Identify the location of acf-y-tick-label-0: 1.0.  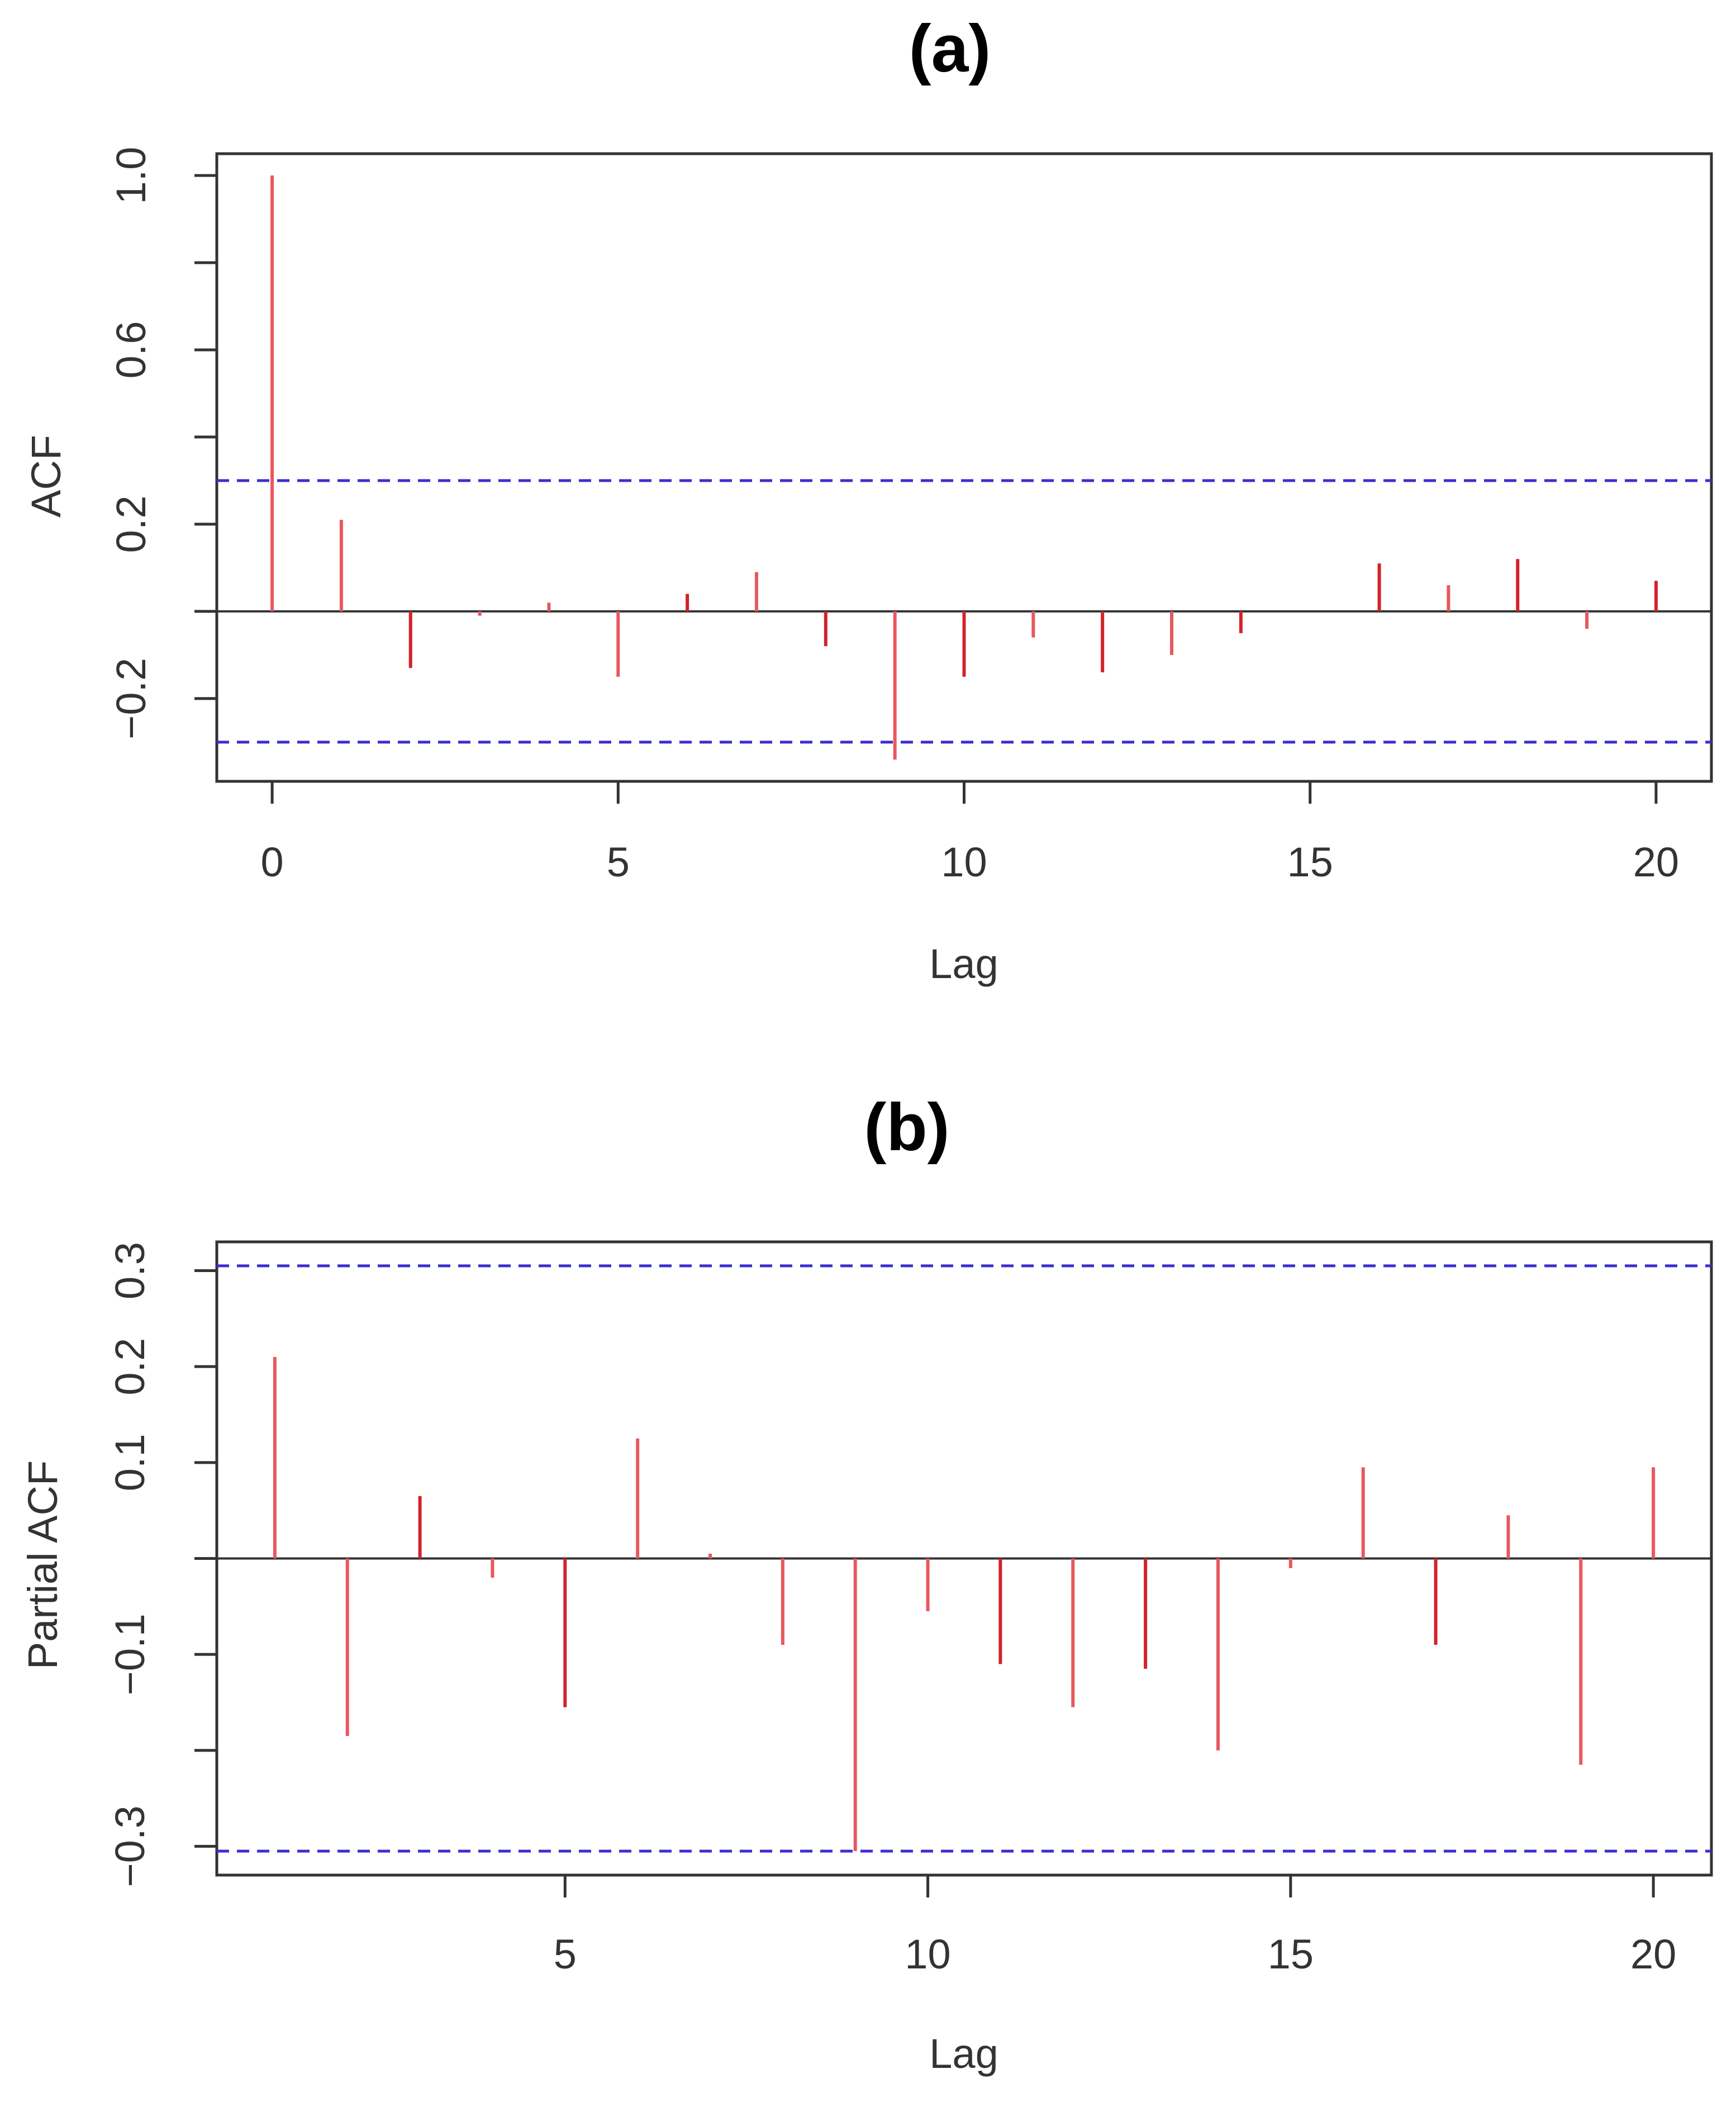
(131, 176).